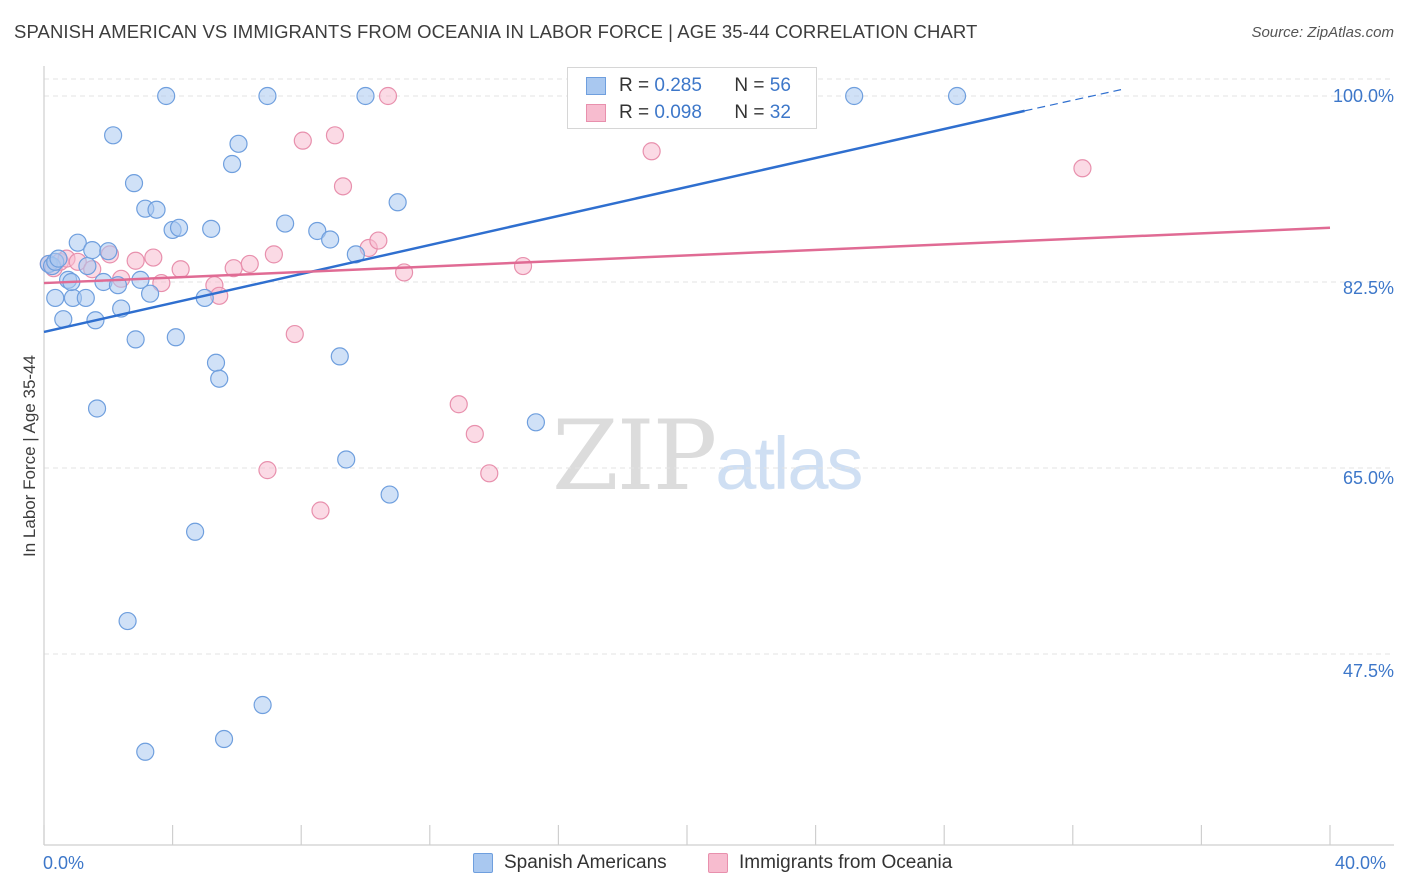 The image size is (1406, 892). I want to click on legend-r-value: 0.285, so click(678, 85).